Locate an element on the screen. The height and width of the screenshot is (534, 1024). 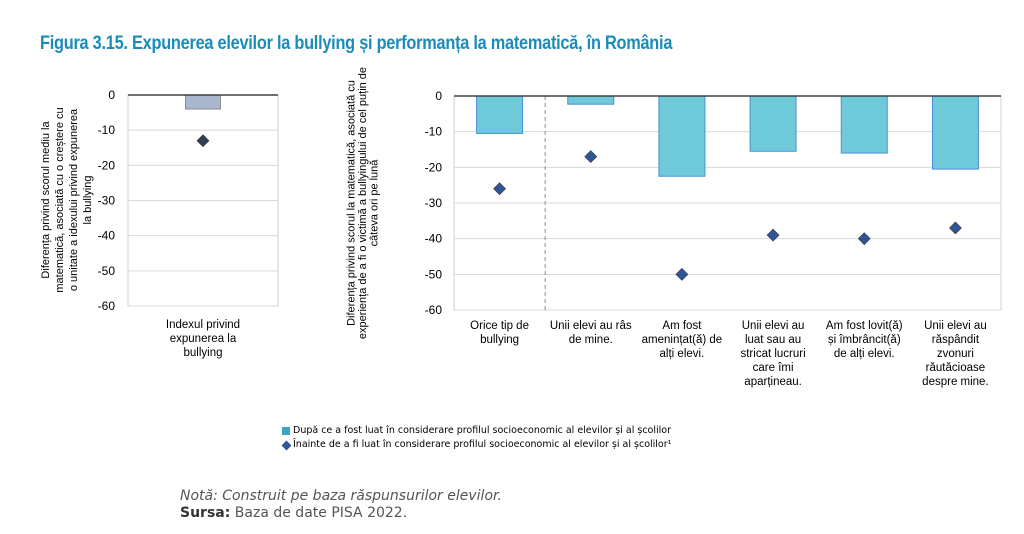
category-label: aparțineau. is located at coordinates (773, 382).